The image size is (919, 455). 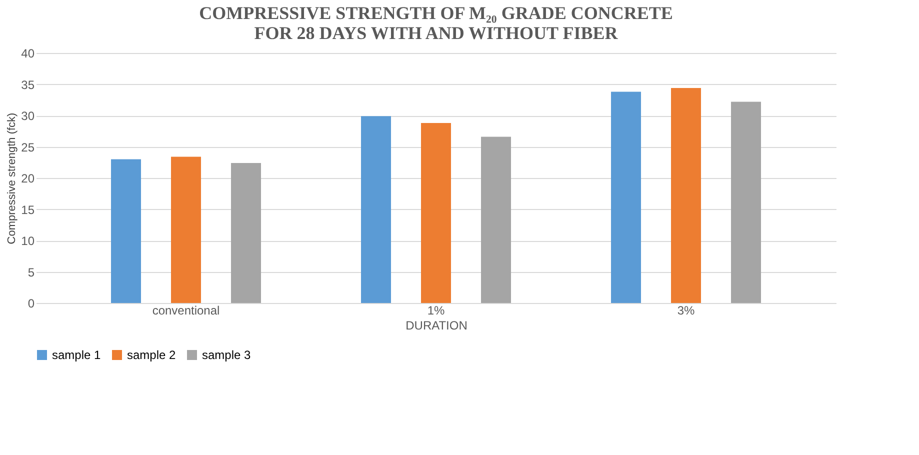 What do you see at coordinates (28, 179) in the screenshot?
I see `y-tick-label: 20` at bounding box center [28, 179].